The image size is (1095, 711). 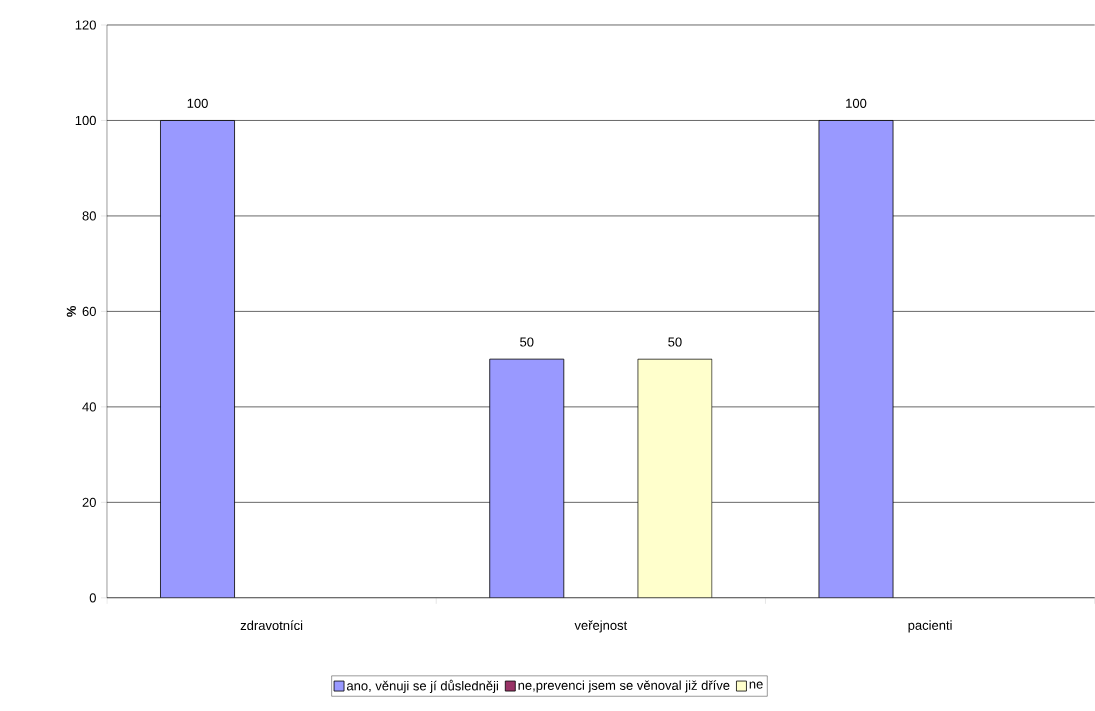 I want to click on y-axis-title: %, so click(x=71, y=311).